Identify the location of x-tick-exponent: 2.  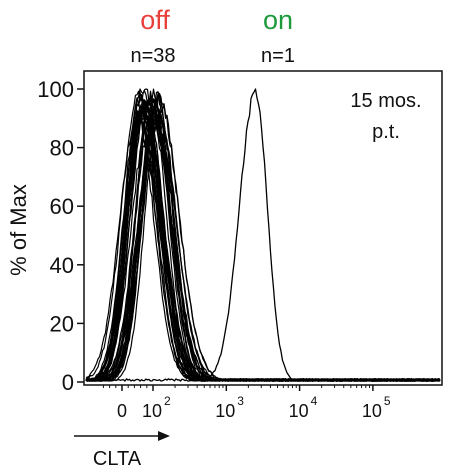
(167, 401).